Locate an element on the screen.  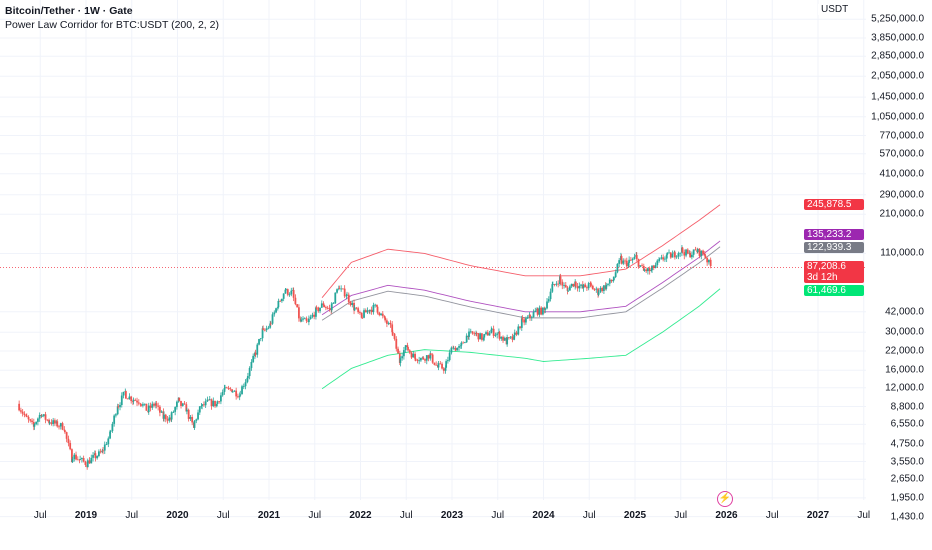
x-tick-label: 2023 is located at coordinates (452, 515).